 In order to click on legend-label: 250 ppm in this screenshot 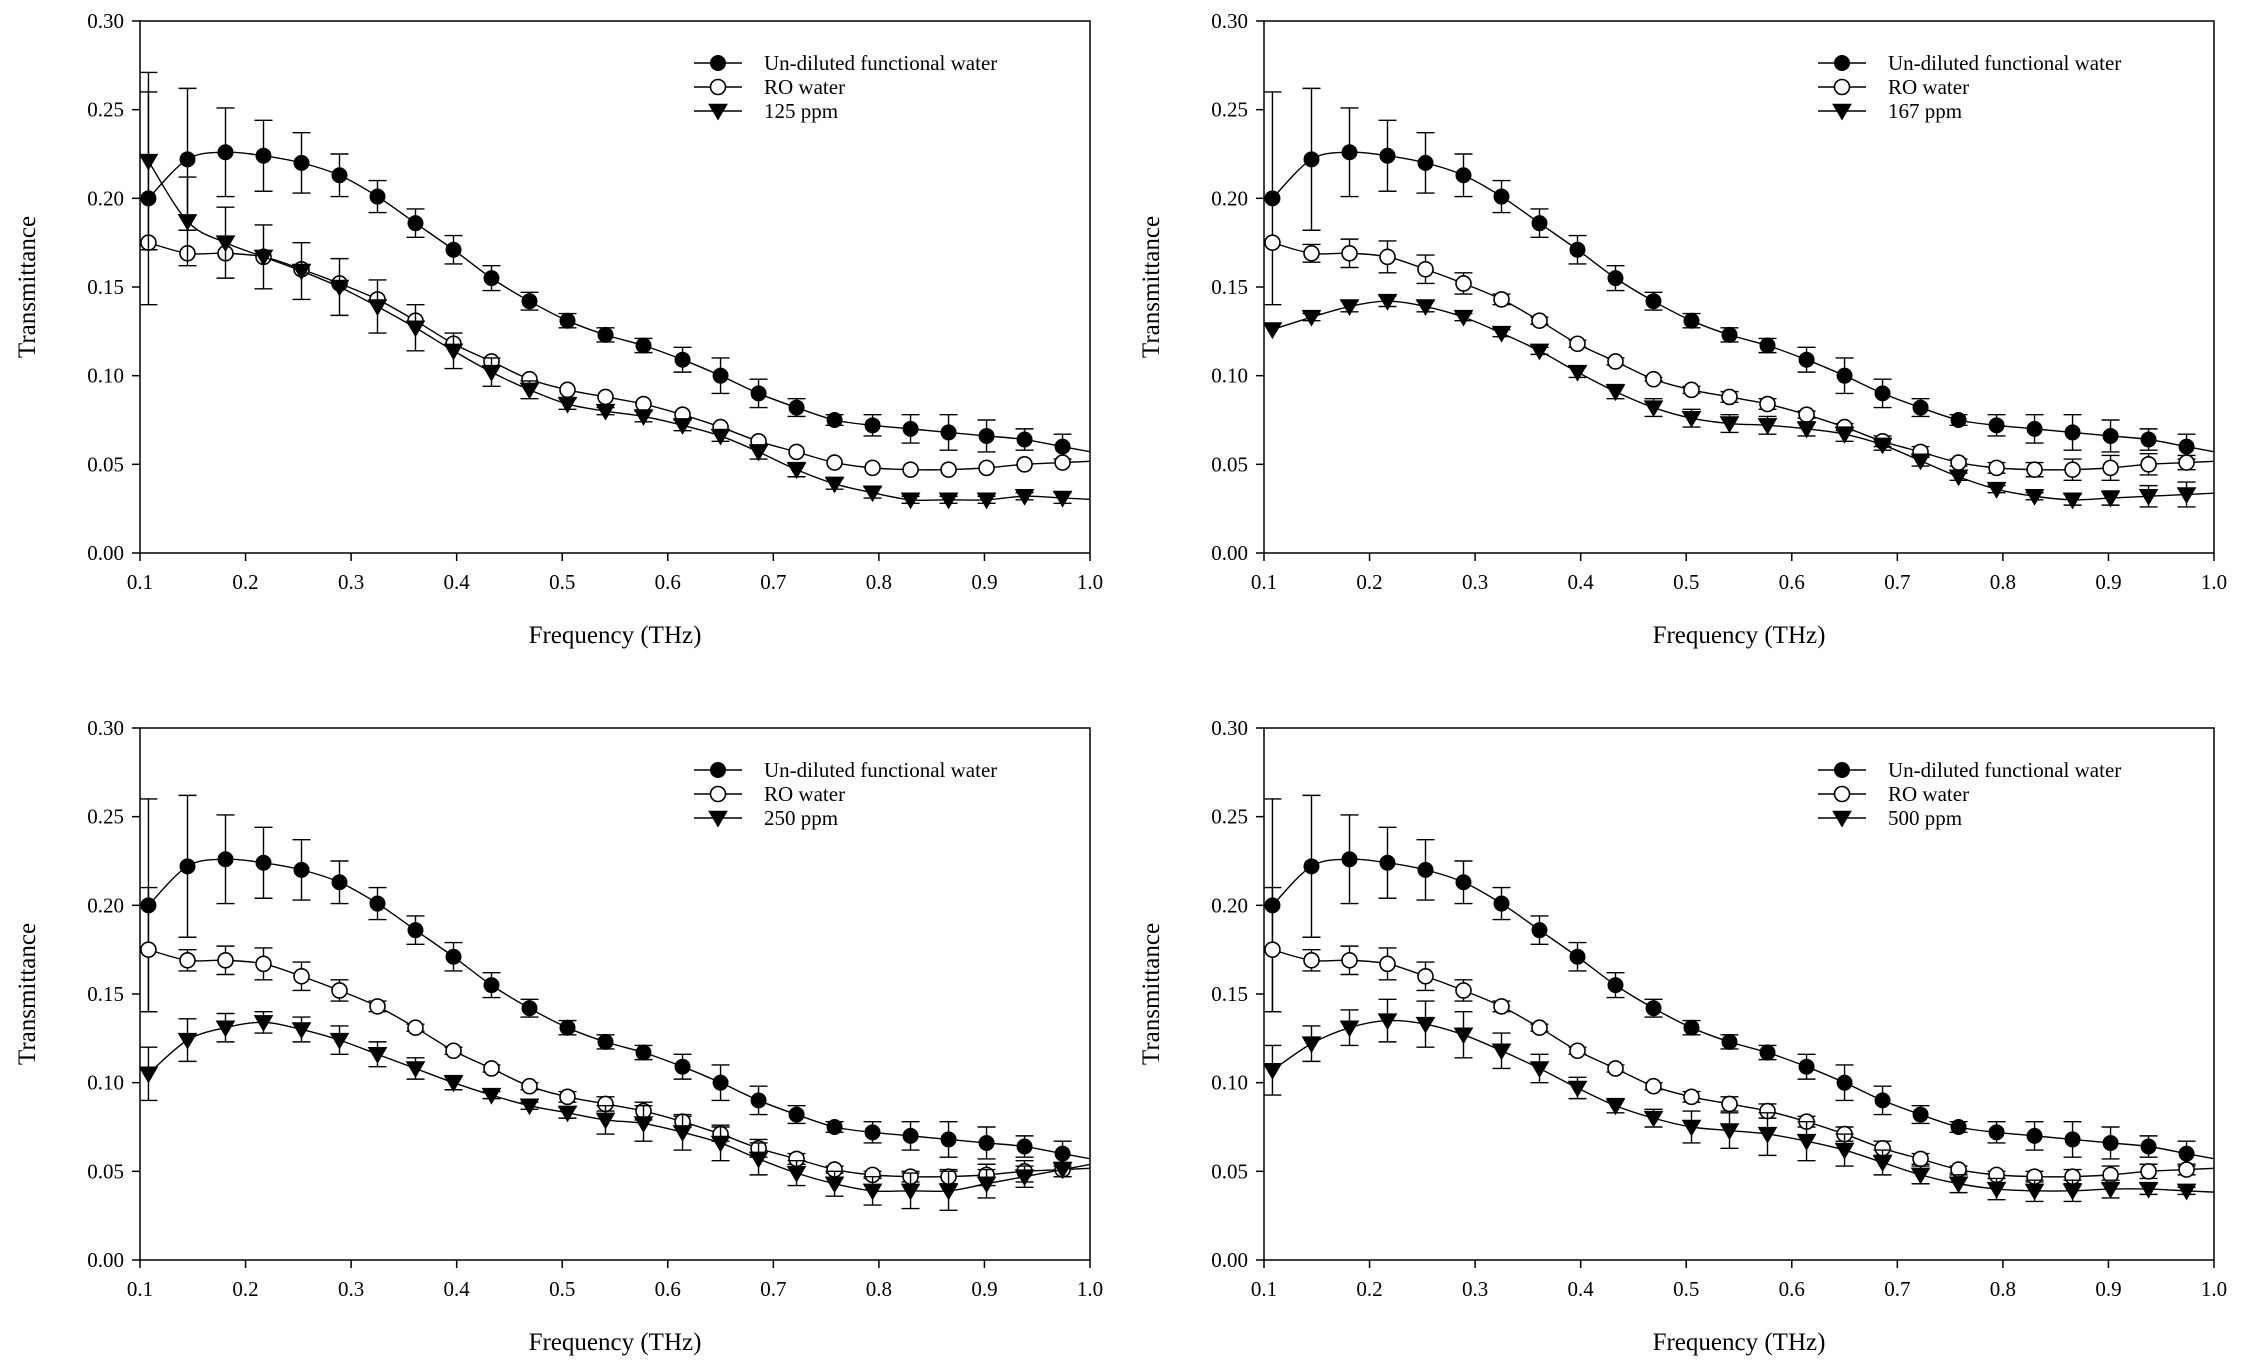, I will do `click(801, 818)`.